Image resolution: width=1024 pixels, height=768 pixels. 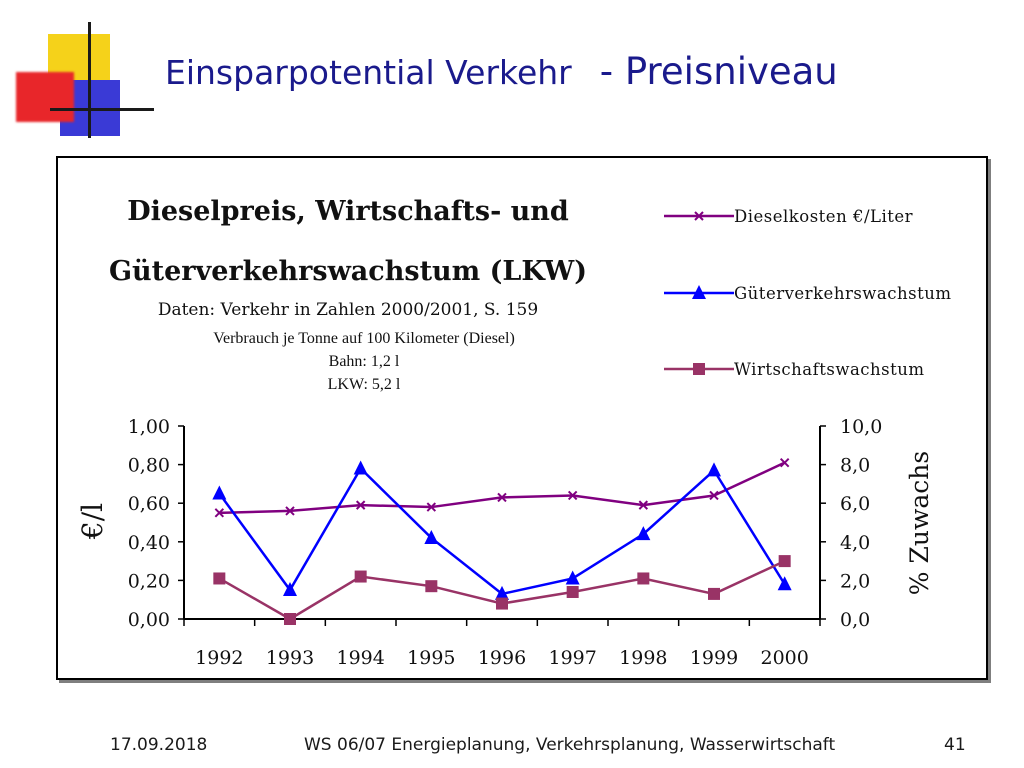 What do you see at coordinates (699, 216) in the screenshot?
I see `legend-marker-x` at bounding box center [699, 216].